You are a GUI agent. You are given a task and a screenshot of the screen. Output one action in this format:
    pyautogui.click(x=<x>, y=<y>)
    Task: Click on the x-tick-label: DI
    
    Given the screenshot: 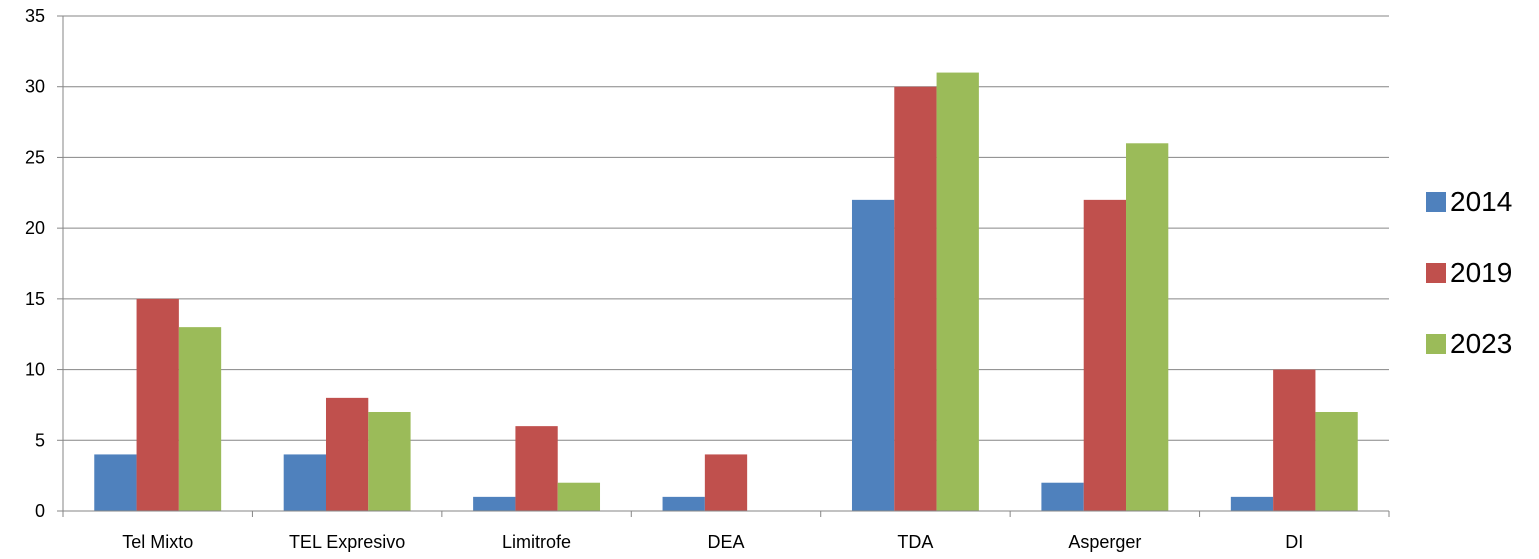 What is the action you would take?
    pyautogui.click(x=1294, y=542)
    